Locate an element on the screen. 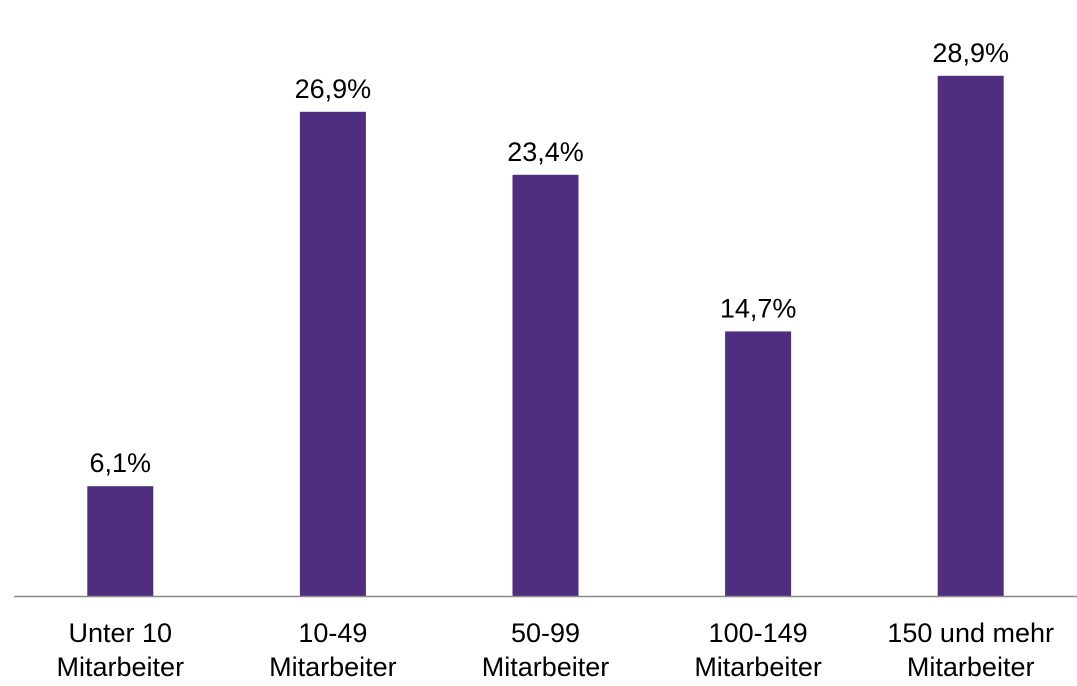  x-tick-label: 100-149 is located at coordinates (758, 633).